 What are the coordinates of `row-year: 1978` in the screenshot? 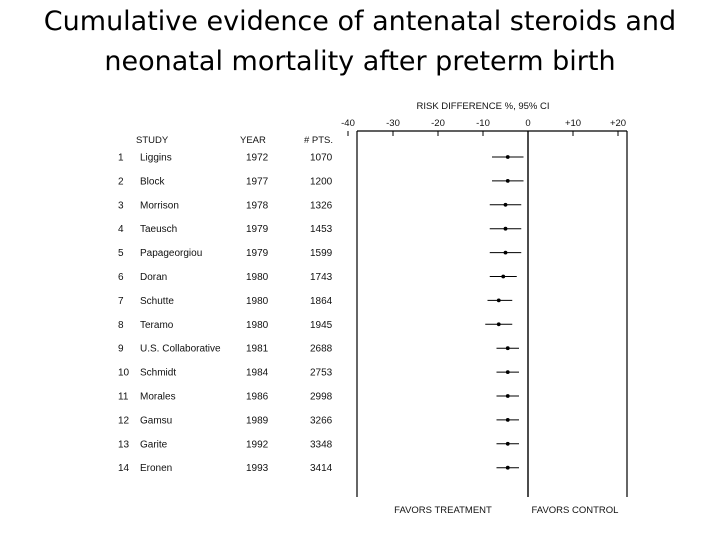 It's located at (257, 205).